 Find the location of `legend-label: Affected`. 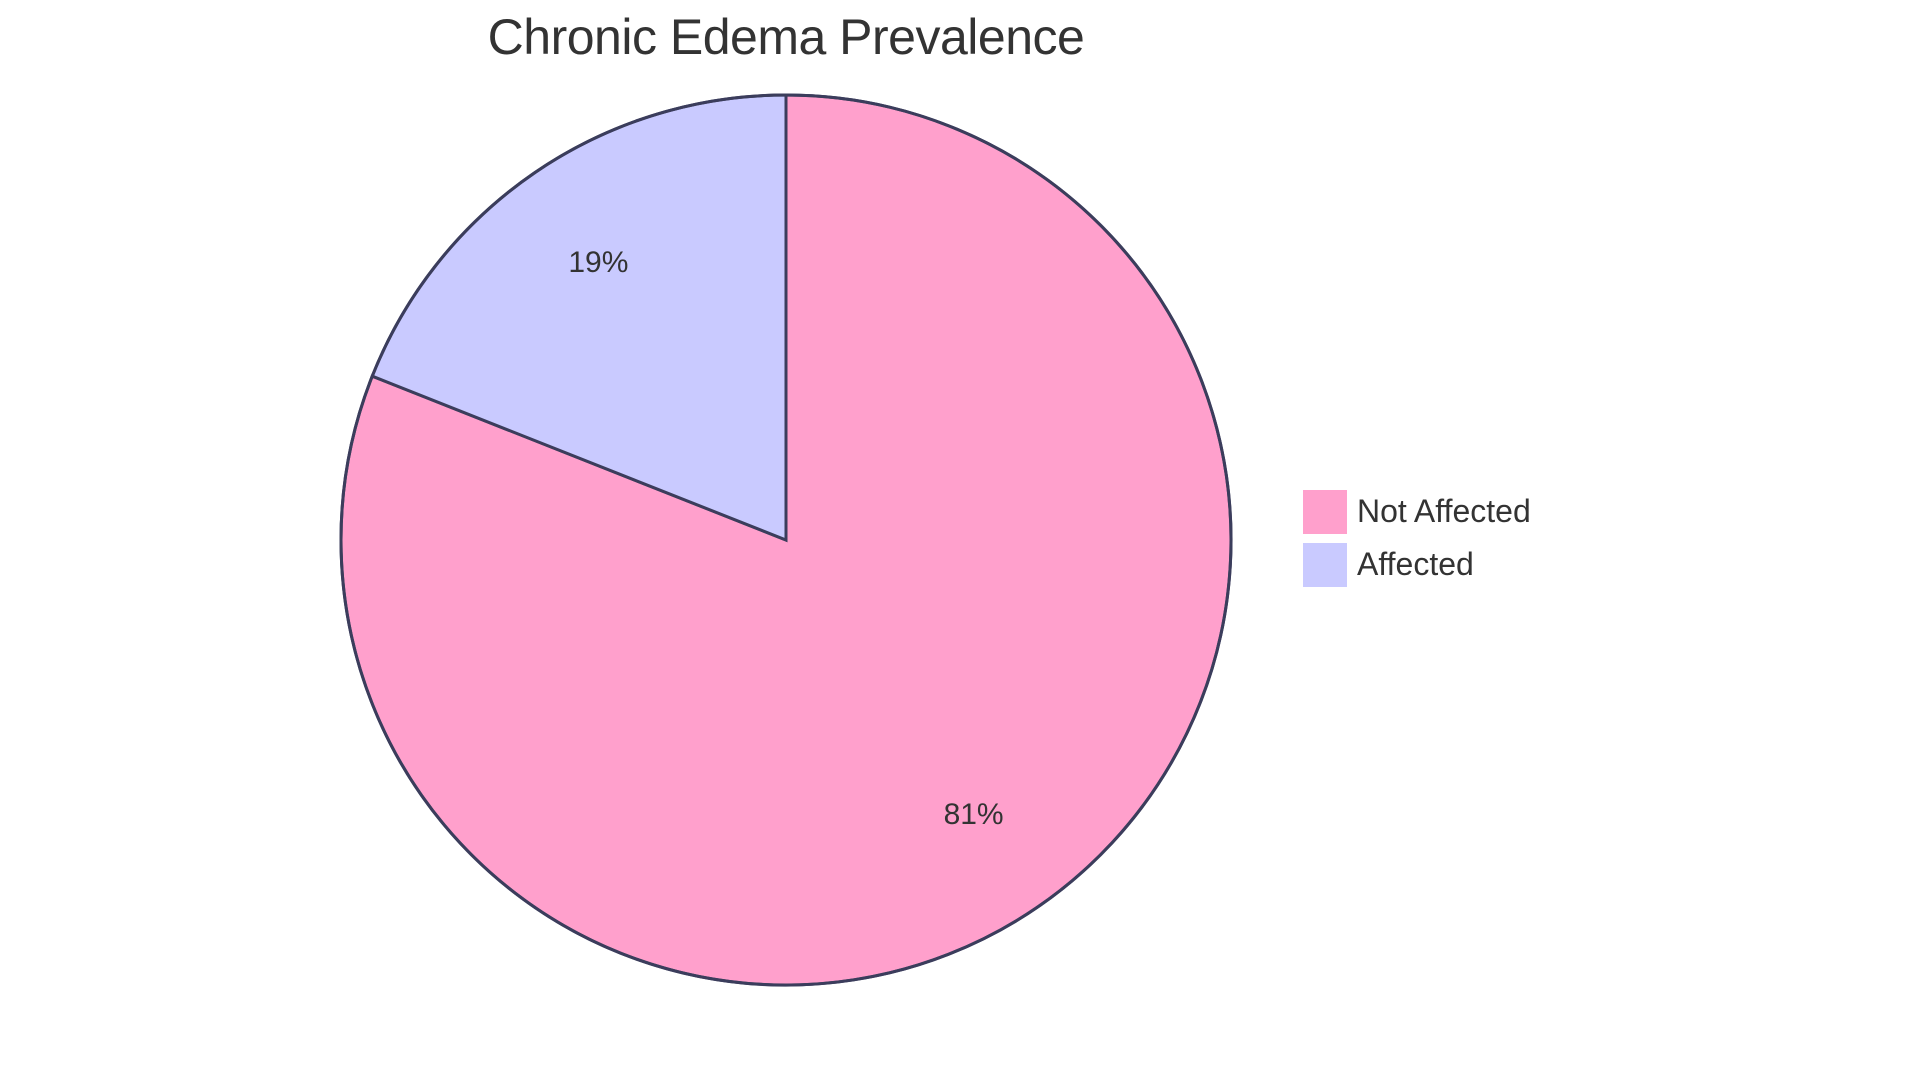

legend-label: Affected is located at coordinates (1415, 564).